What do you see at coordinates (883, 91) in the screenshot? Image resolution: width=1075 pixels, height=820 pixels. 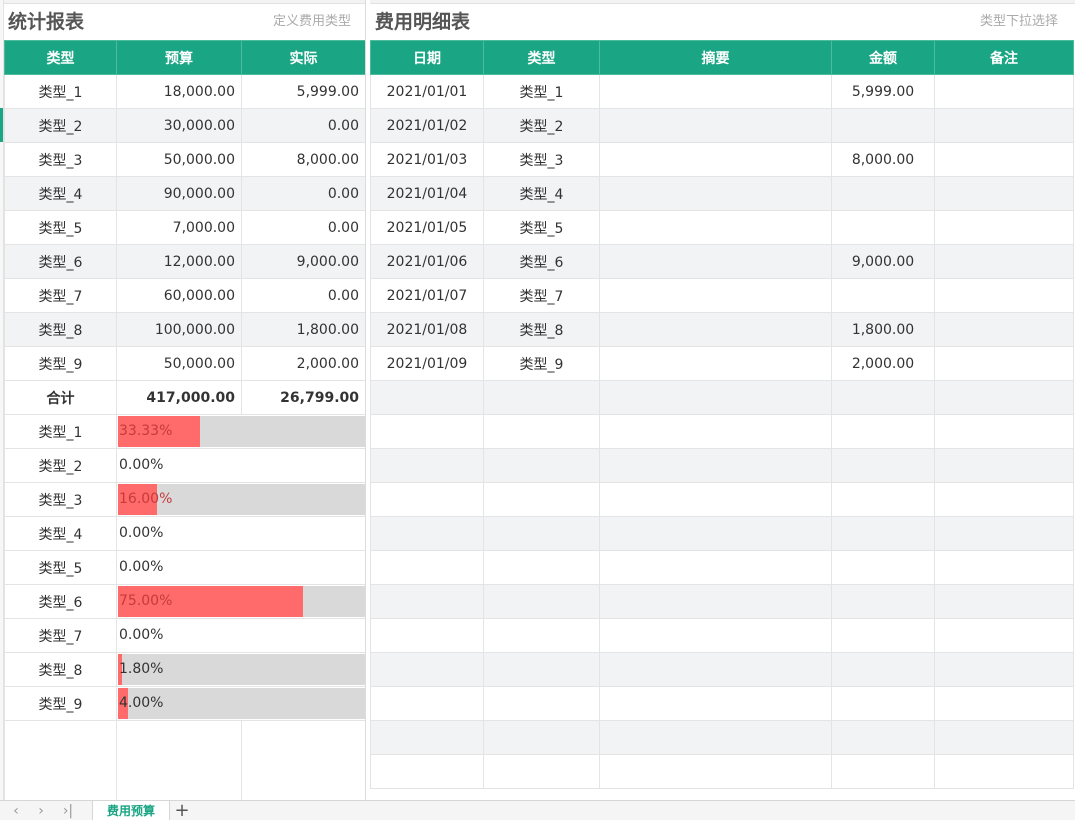 I see `detail-cell-amount: 5,999.00` at bounding box center [883, 91].